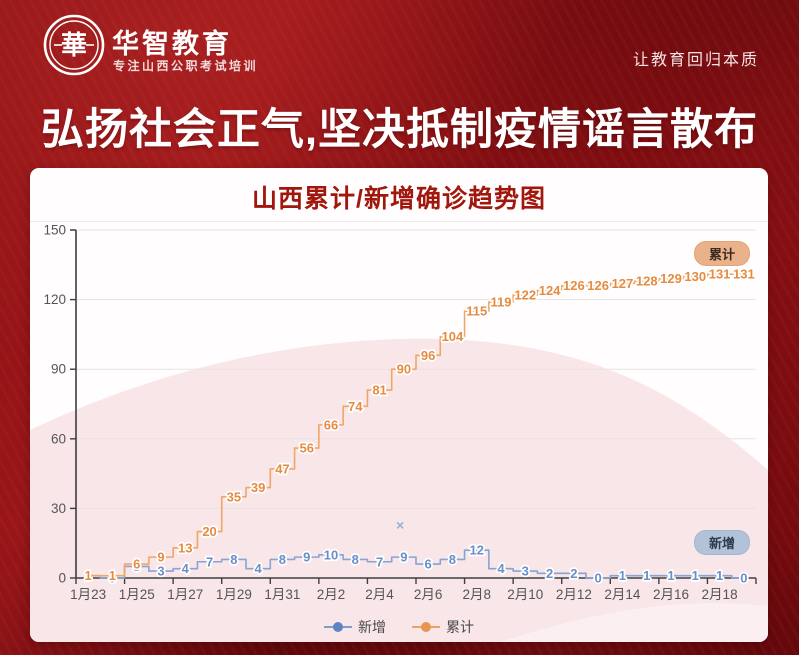 The image size is (799, 655). What do you see at coordinates (671, 278) in the screenshot?
I see `svg-text: 129` at bounding box center [671, 278].